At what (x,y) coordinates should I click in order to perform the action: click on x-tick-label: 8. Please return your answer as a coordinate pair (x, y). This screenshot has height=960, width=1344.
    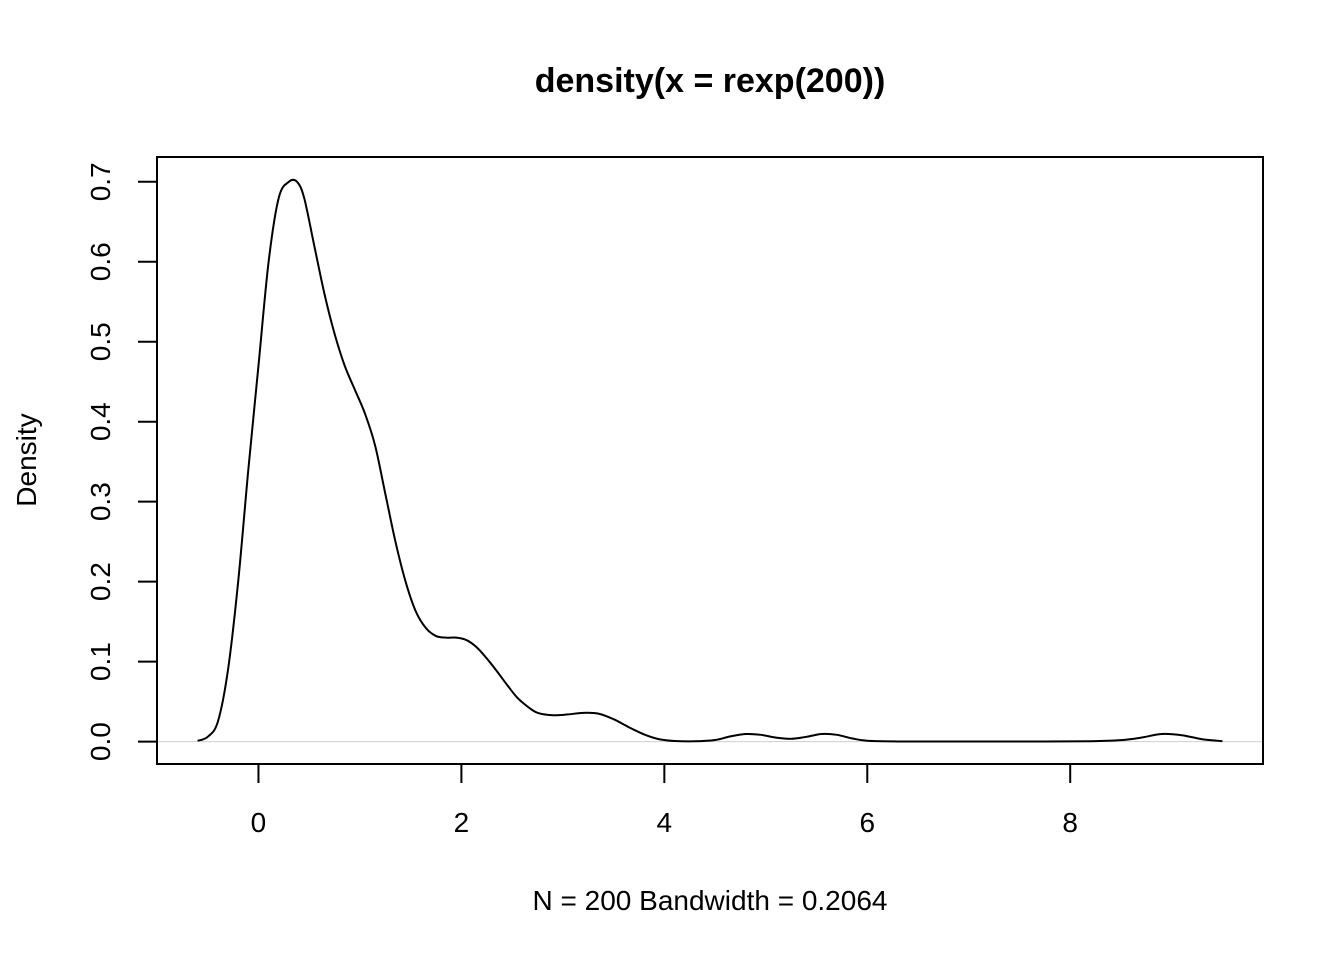
    Looking at the image, I should click on (1070, 822).